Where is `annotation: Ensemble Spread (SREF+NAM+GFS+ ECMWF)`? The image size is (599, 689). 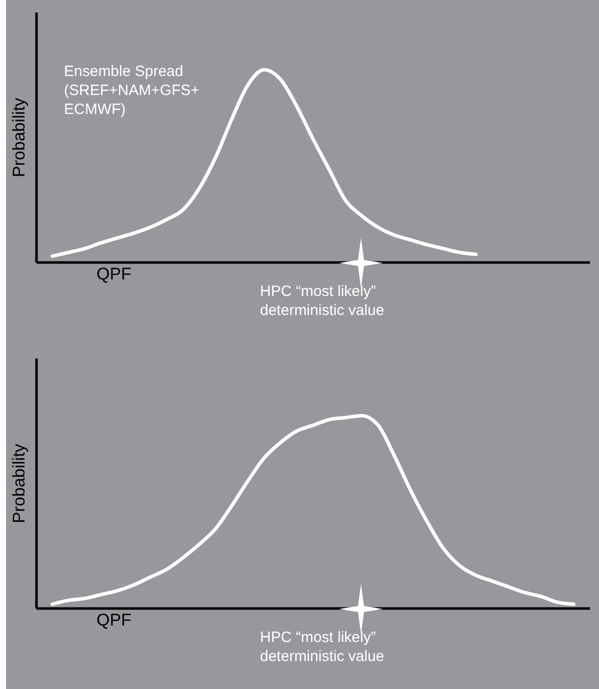 annotation: Ensemble Spread (SREF+NAM+GFS+ ECMWF) is located at coordinates (132, 90).